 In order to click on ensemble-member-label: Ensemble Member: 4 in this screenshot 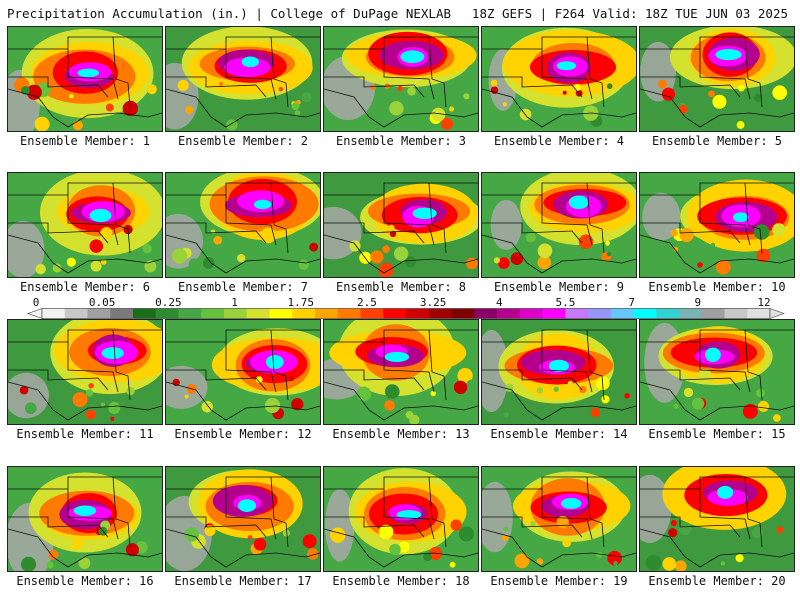, I will do `click(559, 141)`.